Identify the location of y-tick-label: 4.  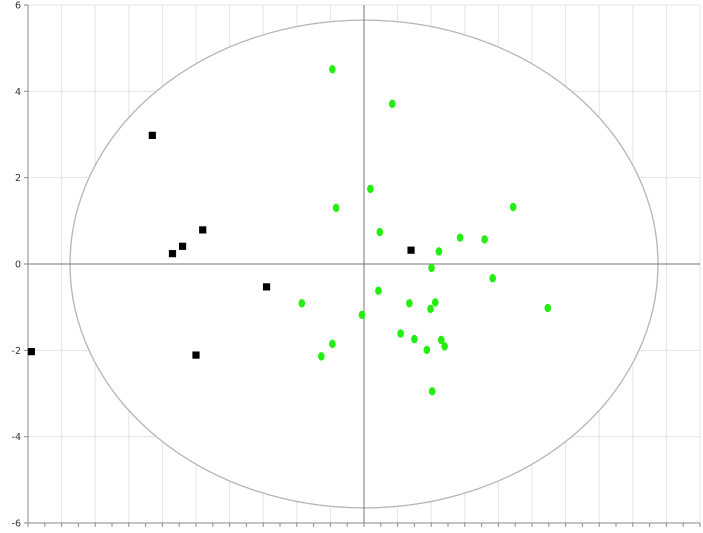
(18, 92).